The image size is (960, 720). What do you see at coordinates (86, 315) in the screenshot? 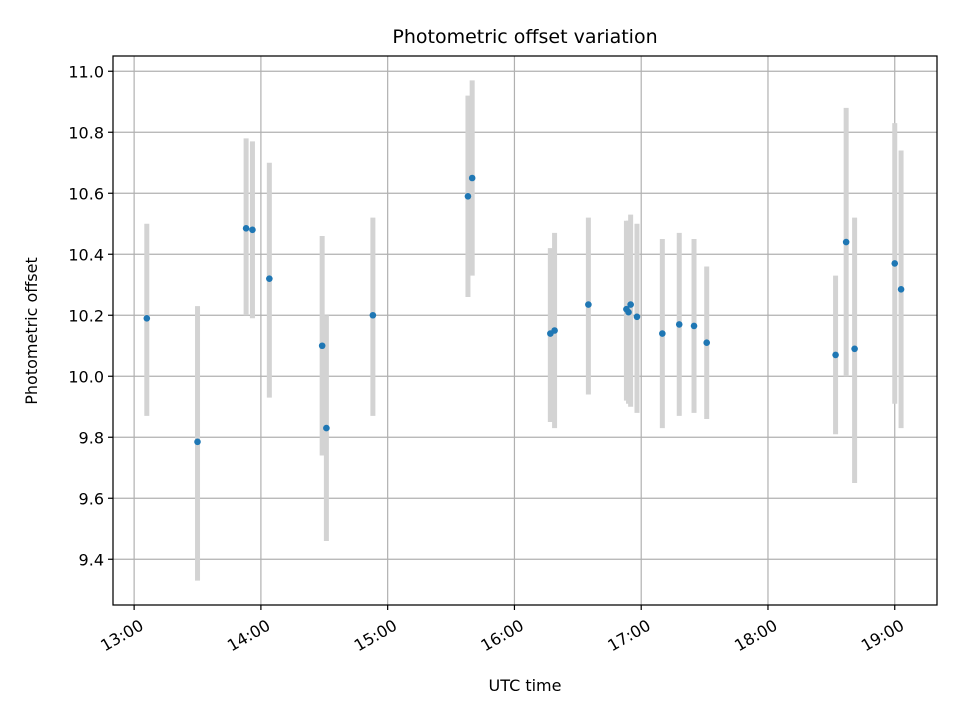
I see `y-tick-label: 10.2` at bounding box center [86, 315].